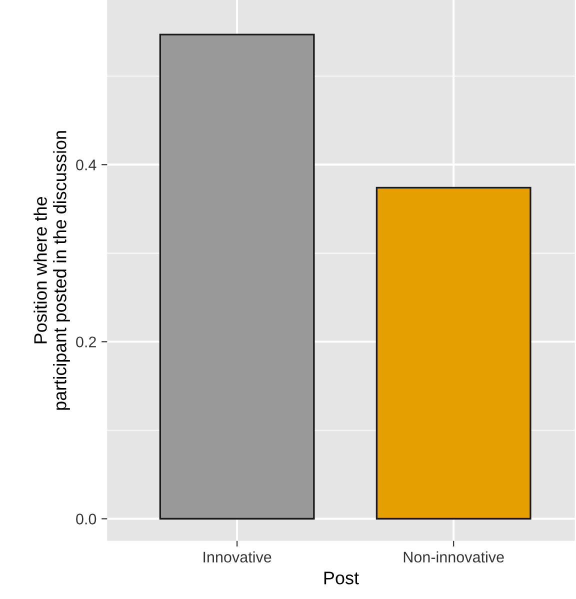 The height and width of the screenshot is (599, 576). What do you see at coordinates (341, 578) in the screenshot?
I see `x-axis-title: Post` at bounding box center [341, 578].